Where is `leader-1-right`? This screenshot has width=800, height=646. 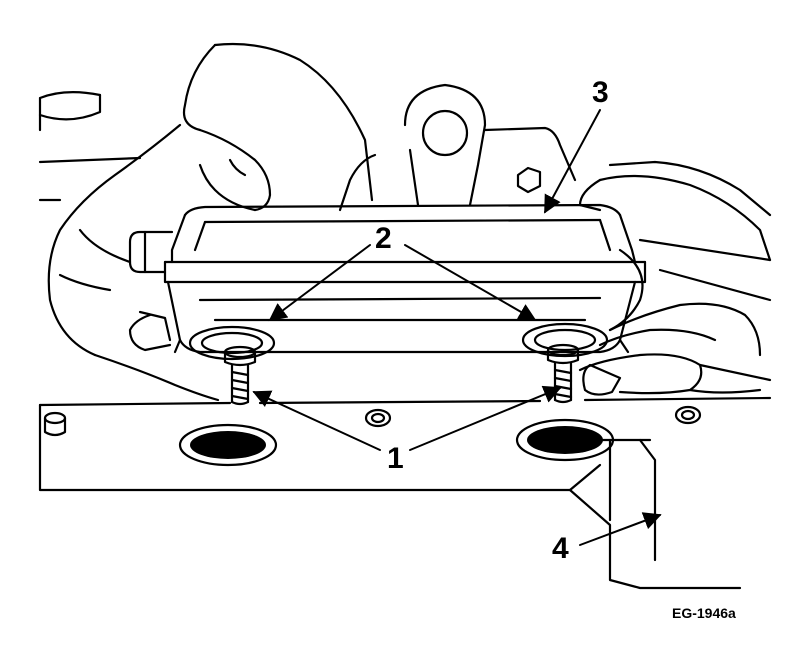
leader-1-right is located at coordinates (485, 418).